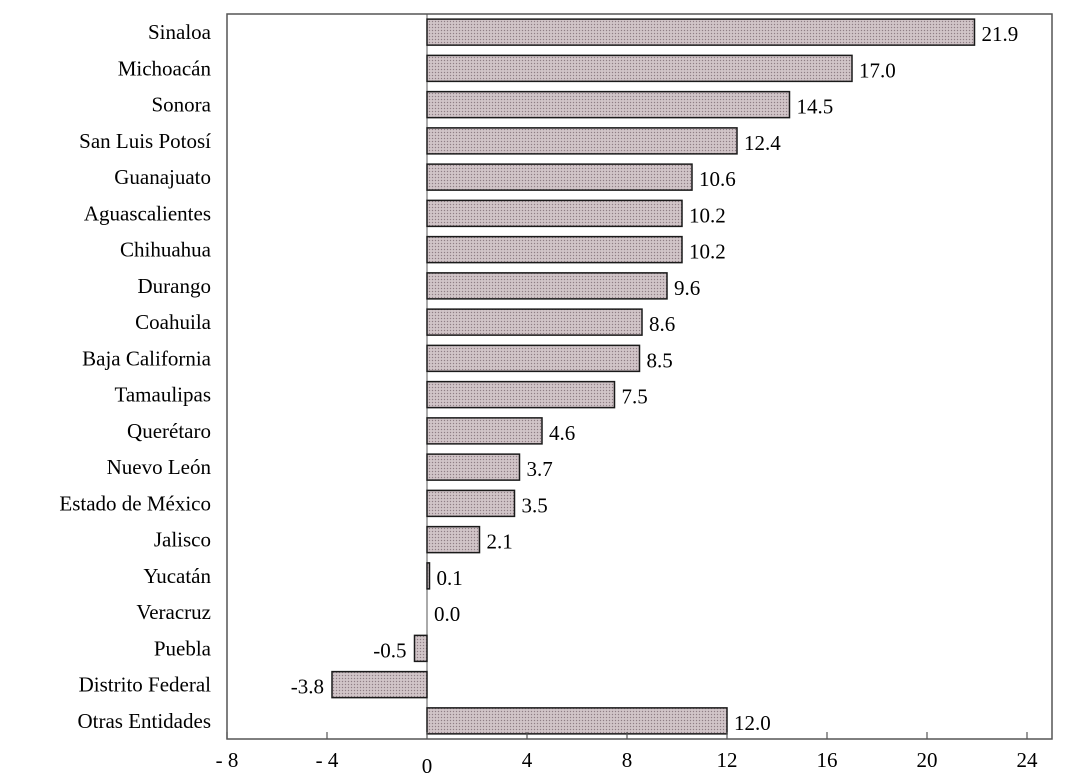 The height and width of the screenshot is (776, 1069). I want to click on value-label: 3.5, so click(535, 505).